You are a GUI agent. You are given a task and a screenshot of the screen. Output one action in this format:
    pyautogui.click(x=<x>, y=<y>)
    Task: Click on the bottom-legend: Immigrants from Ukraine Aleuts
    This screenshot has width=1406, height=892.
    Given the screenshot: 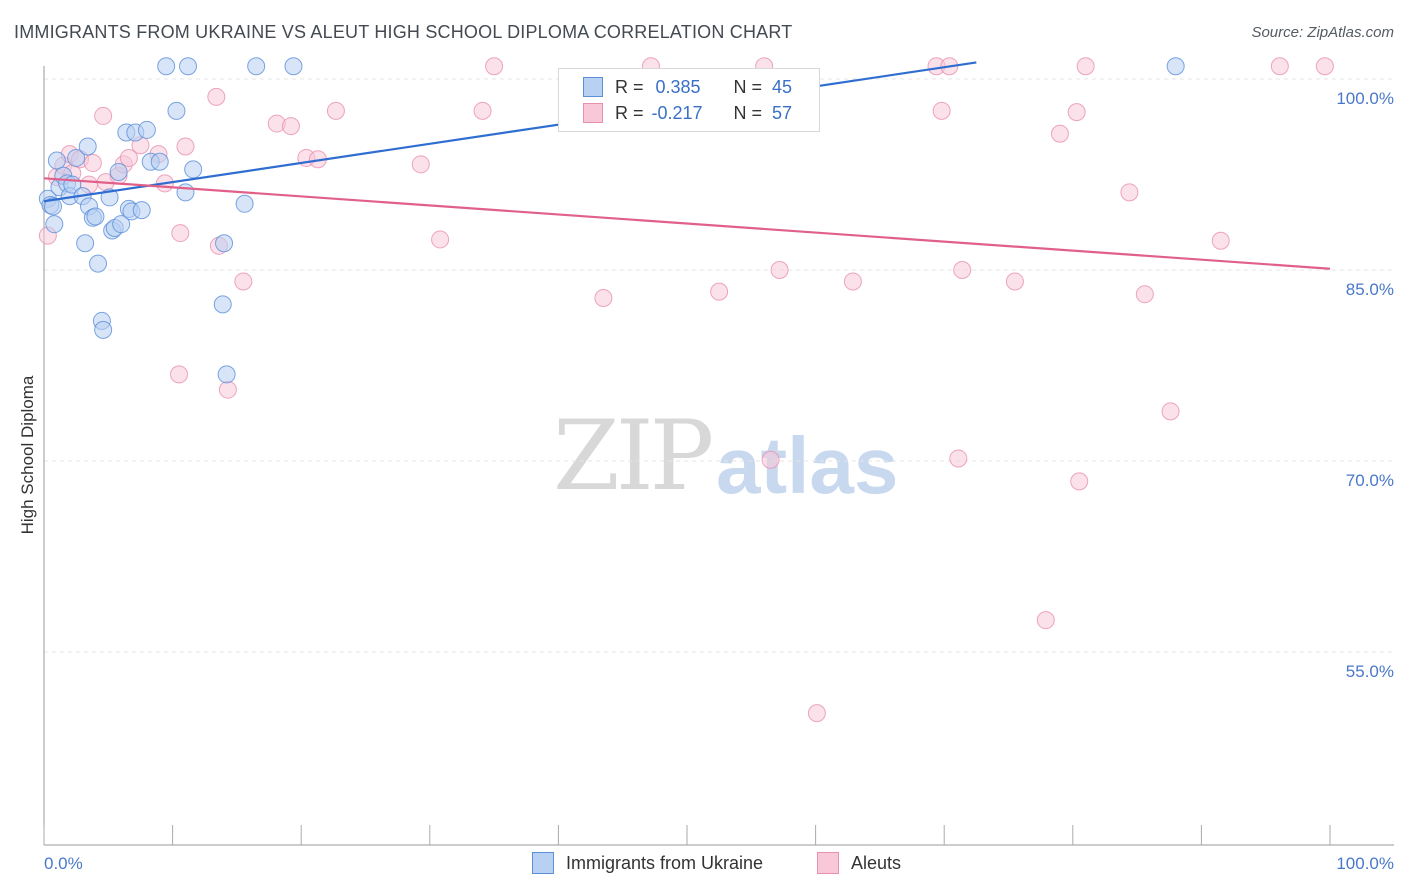 What is the action you would take?
    pyautogui.click(x=703, y=865)
    